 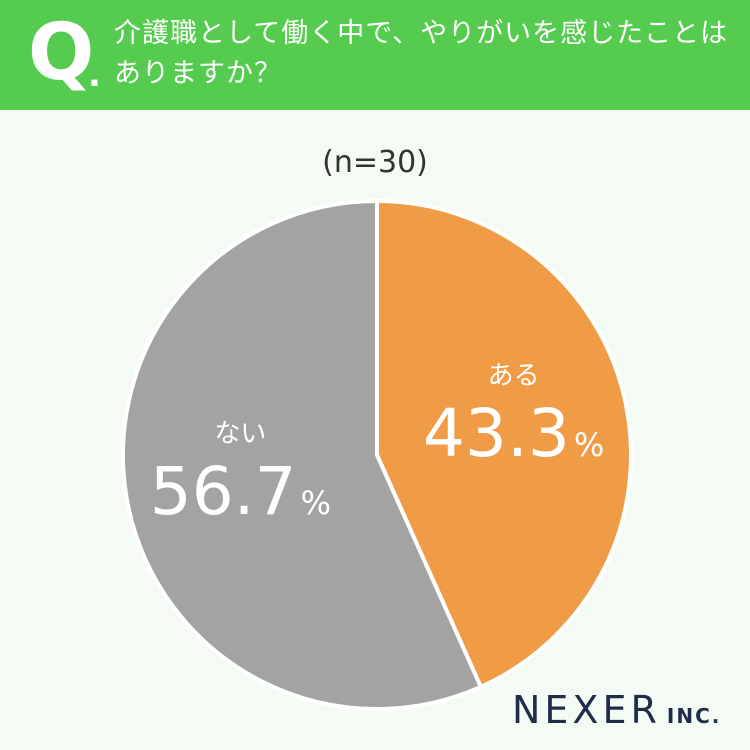 I want to click on company-logo: NEXER INC., so click(x=616, y=710).